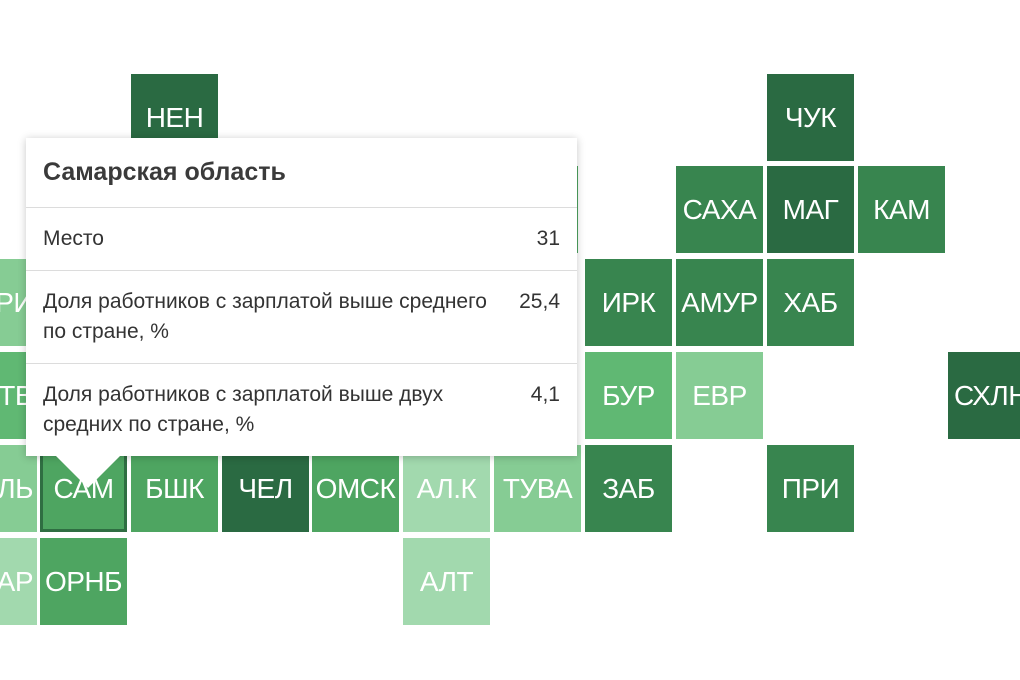 Image resolution: width=1020 pixels, height=680 pixels. I want to click on tooltip-row-value: 25,4, so click(539, 301).